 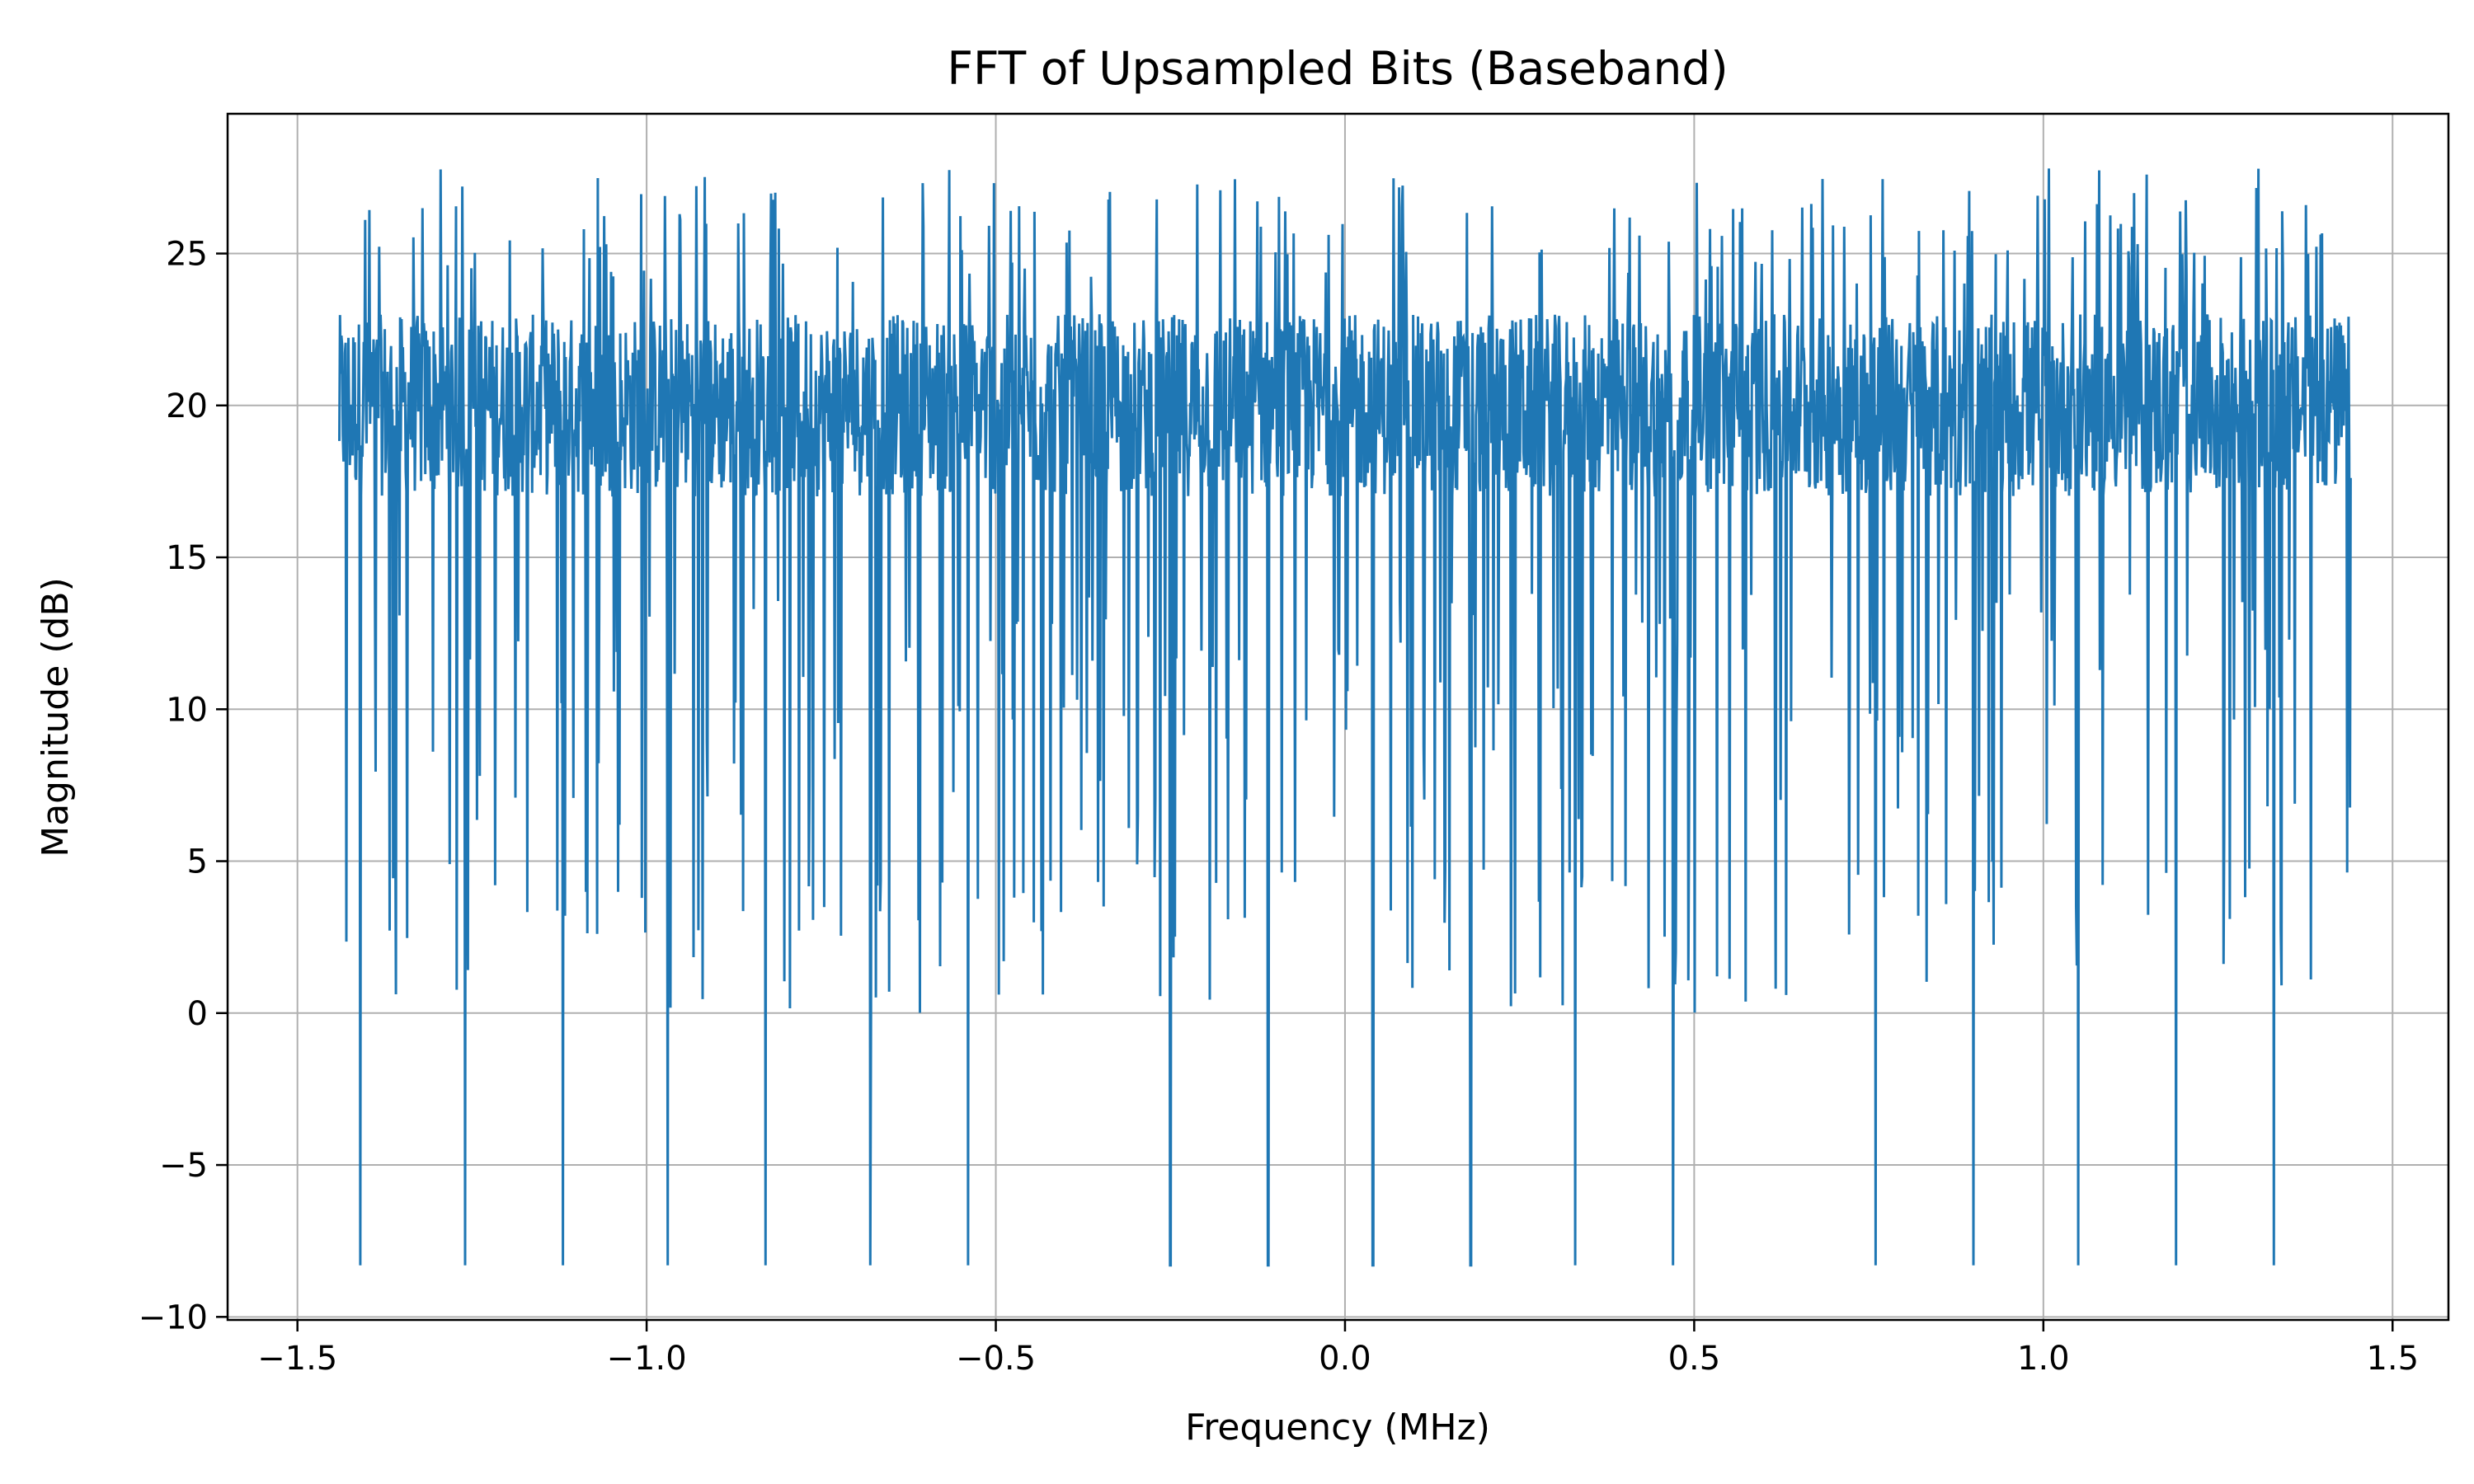 I want to click on x-tick-label: 1.0, so click(x=2043, y=1359).